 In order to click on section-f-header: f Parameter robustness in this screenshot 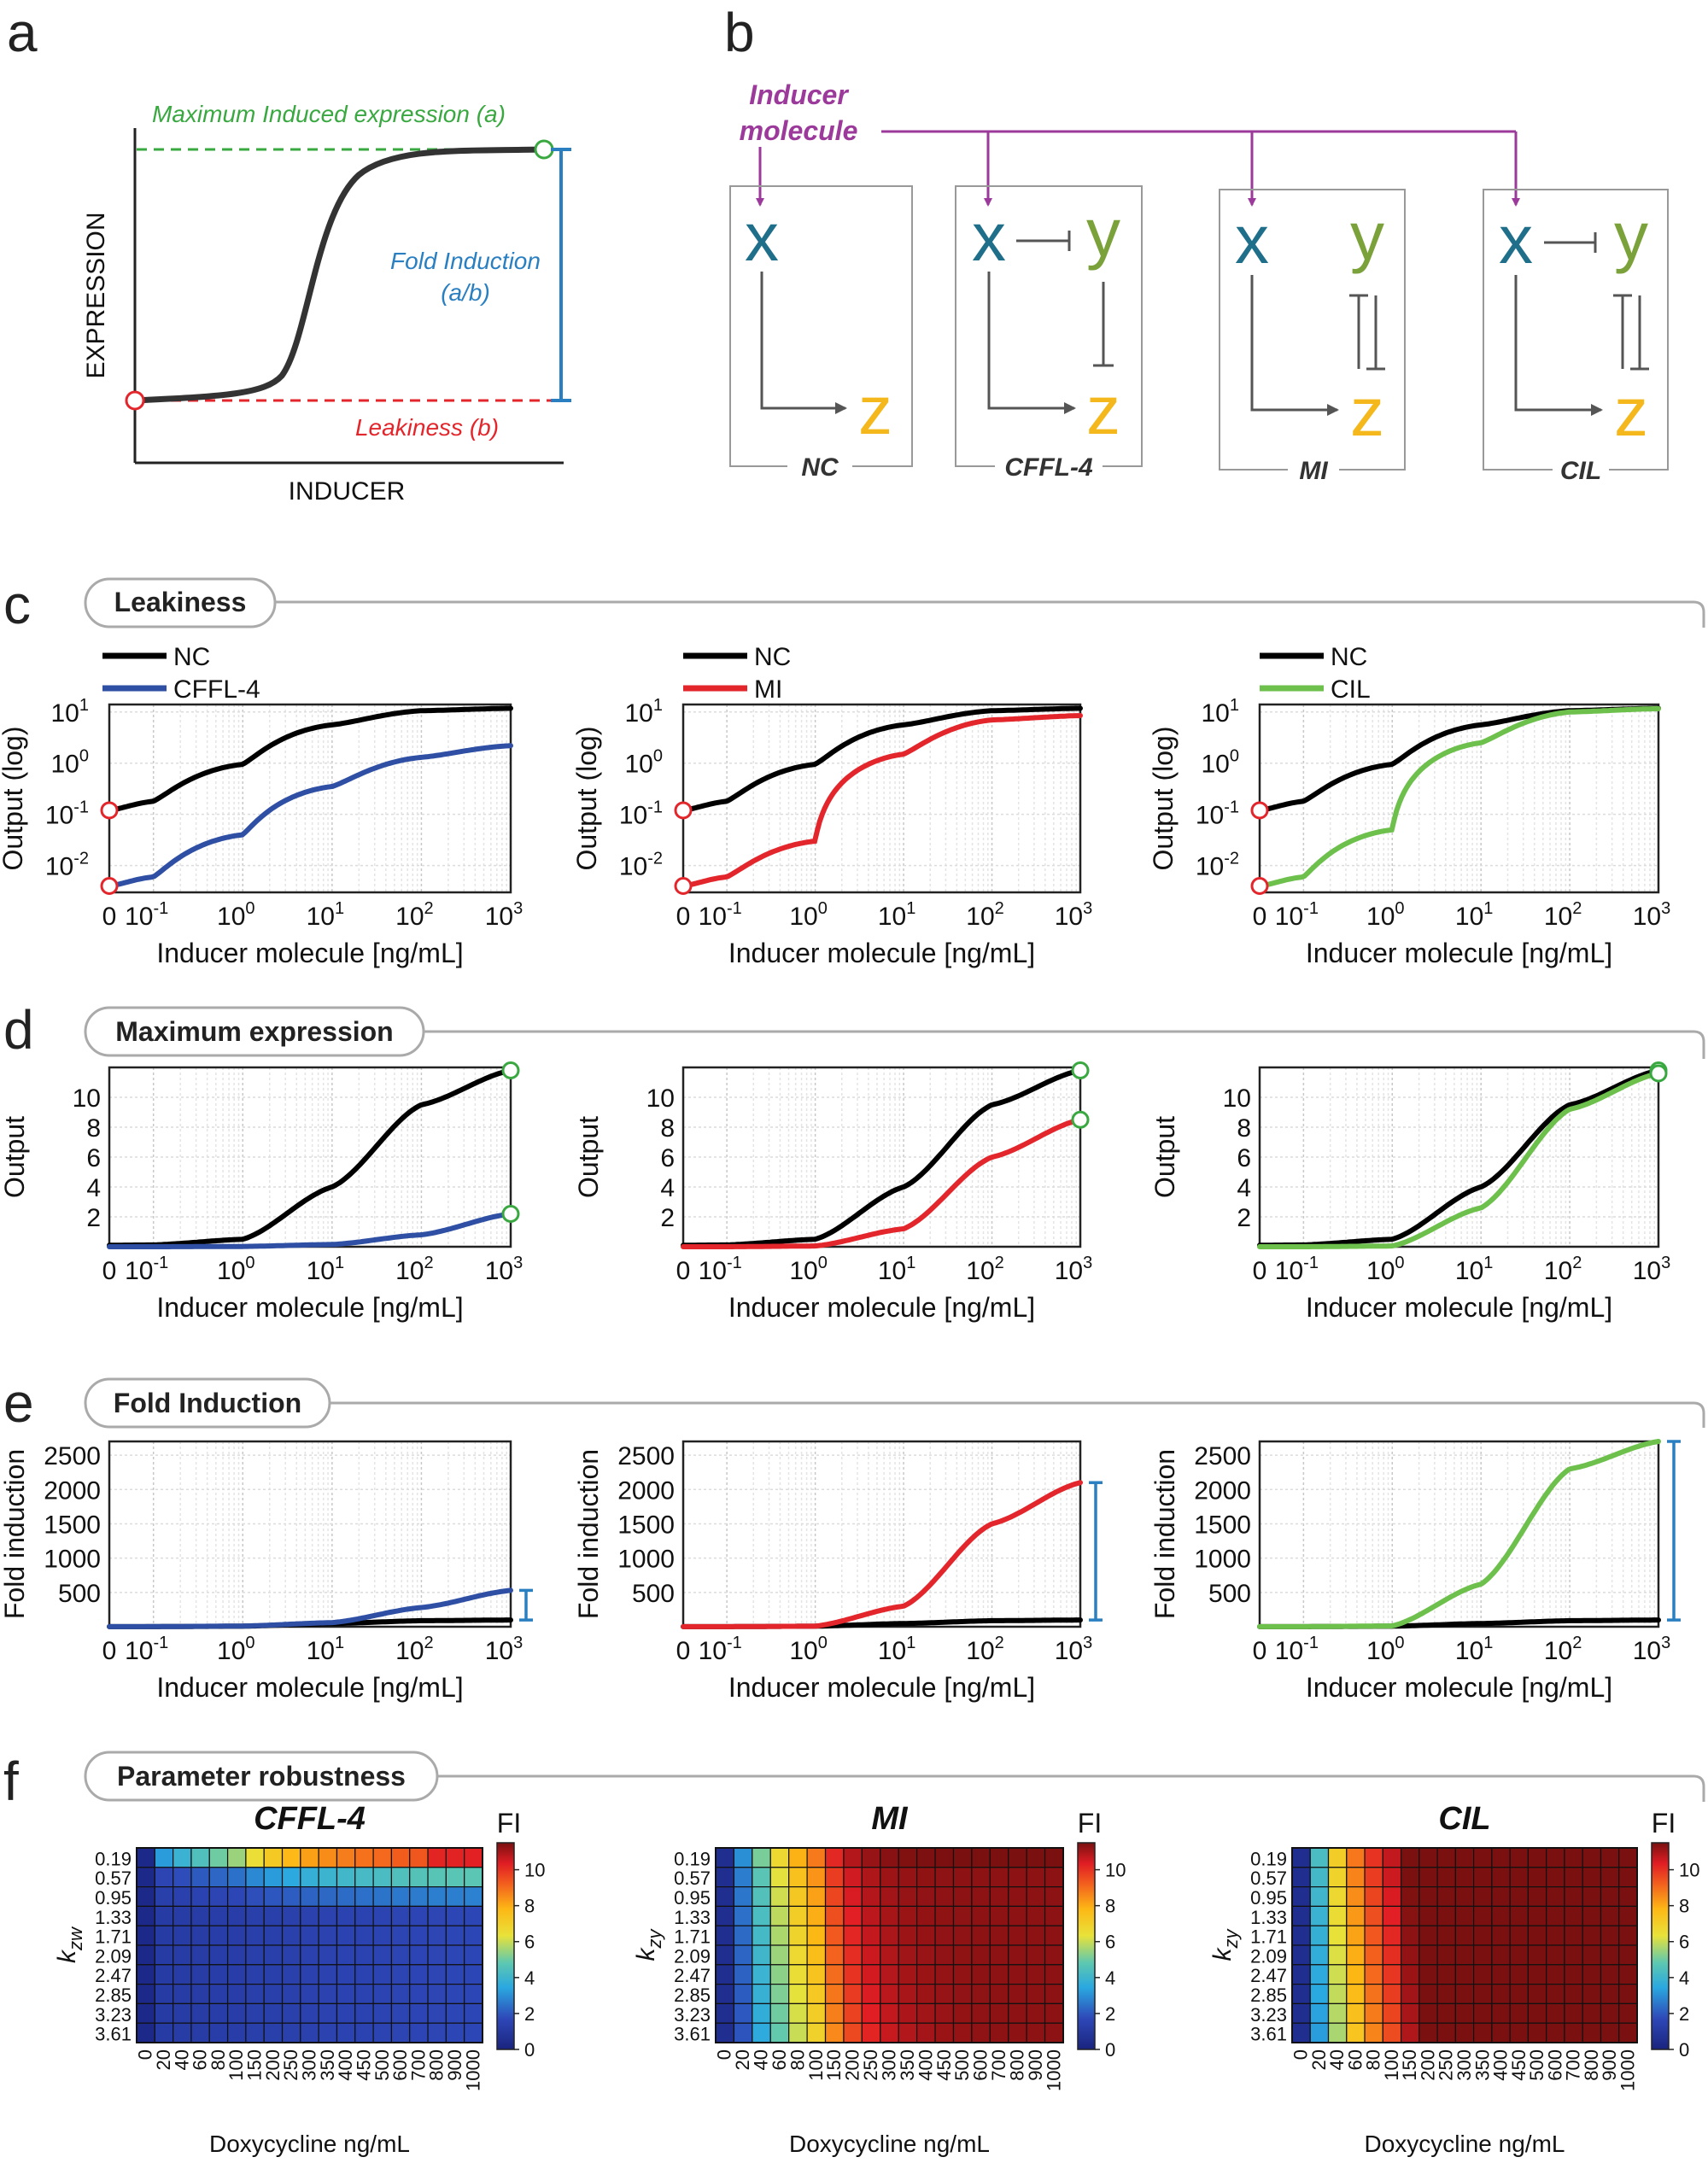, I will do `click(854, 1782)`.